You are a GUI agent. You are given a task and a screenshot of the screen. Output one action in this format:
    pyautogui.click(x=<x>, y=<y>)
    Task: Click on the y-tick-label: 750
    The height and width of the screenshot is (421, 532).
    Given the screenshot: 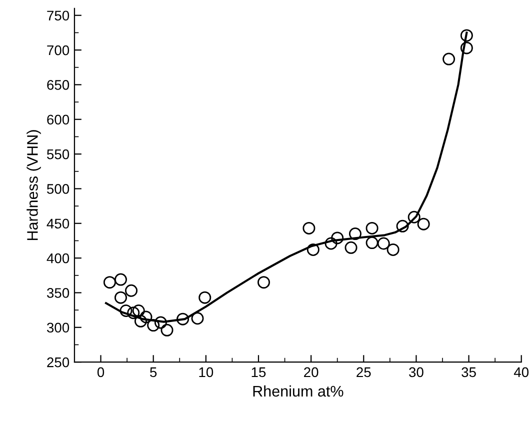 What is the action you would take?
    pyautogui.click(x=58, y=15)
    